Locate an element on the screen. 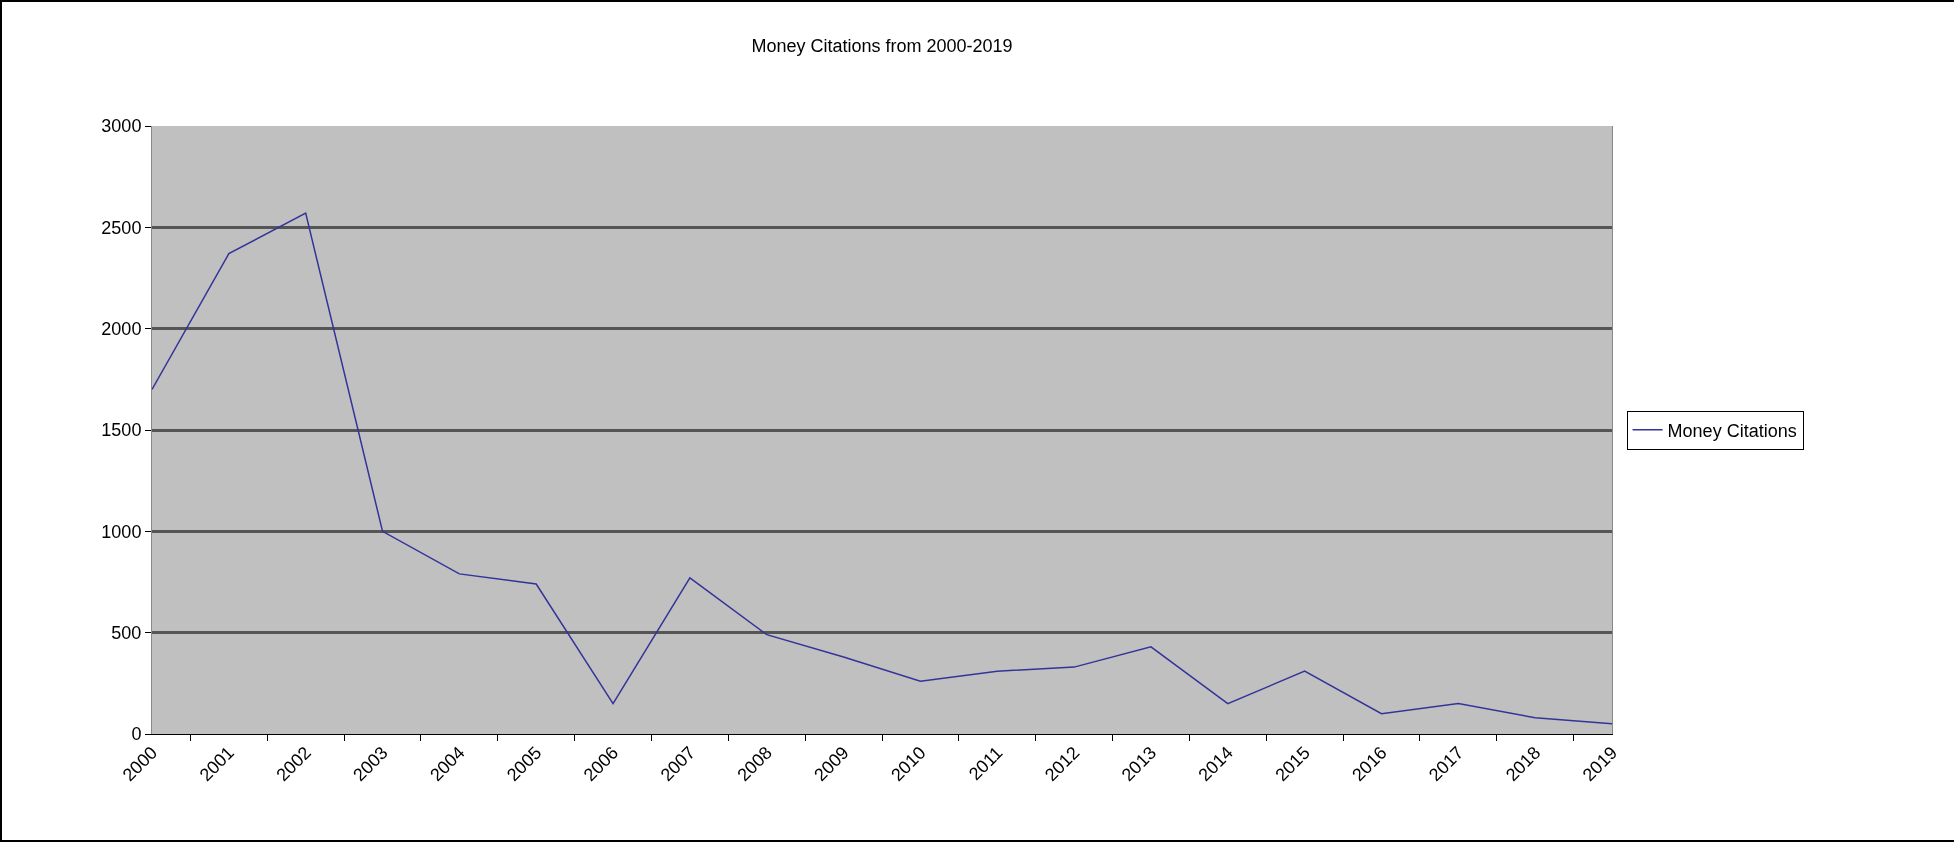  y-tick-label: 3000 is located at coordinates (121, 126).